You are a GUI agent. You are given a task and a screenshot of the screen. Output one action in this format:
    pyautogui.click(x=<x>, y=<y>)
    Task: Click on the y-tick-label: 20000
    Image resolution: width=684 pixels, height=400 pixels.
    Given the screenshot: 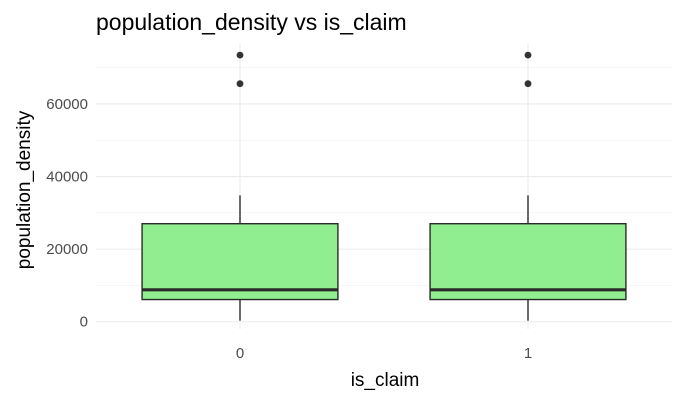 What is the action you would take?
    pyautogui.click(x=67, y=249)
    